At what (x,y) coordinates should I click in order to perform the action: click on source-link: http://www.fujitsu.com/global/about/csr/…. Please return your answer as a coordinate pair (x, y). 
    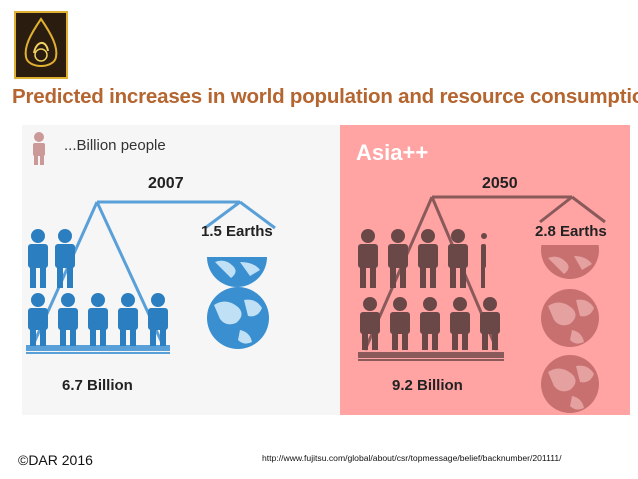
    Looking at the image, I should click on (412, 458).